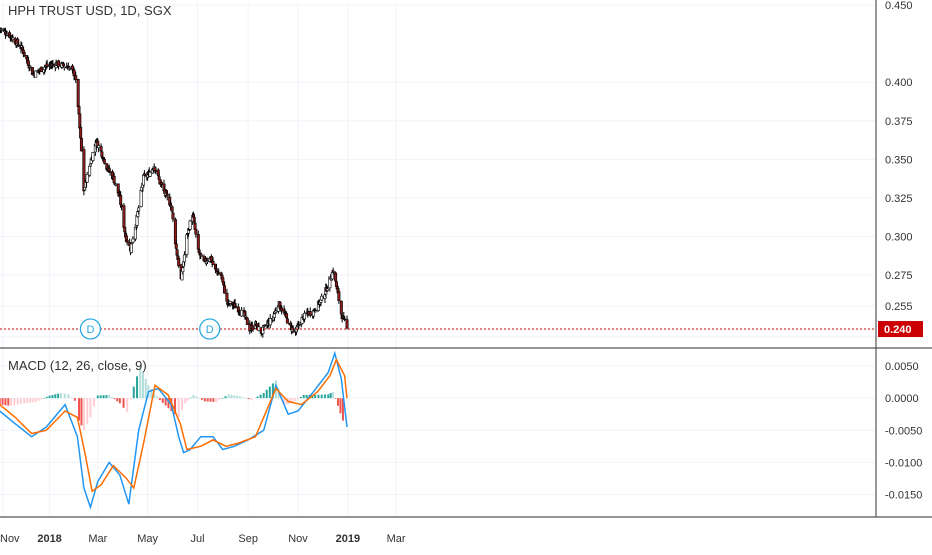 The image size is (932, 555). I want to click on time-axis-tick-label: 2019, so click(348, 539).